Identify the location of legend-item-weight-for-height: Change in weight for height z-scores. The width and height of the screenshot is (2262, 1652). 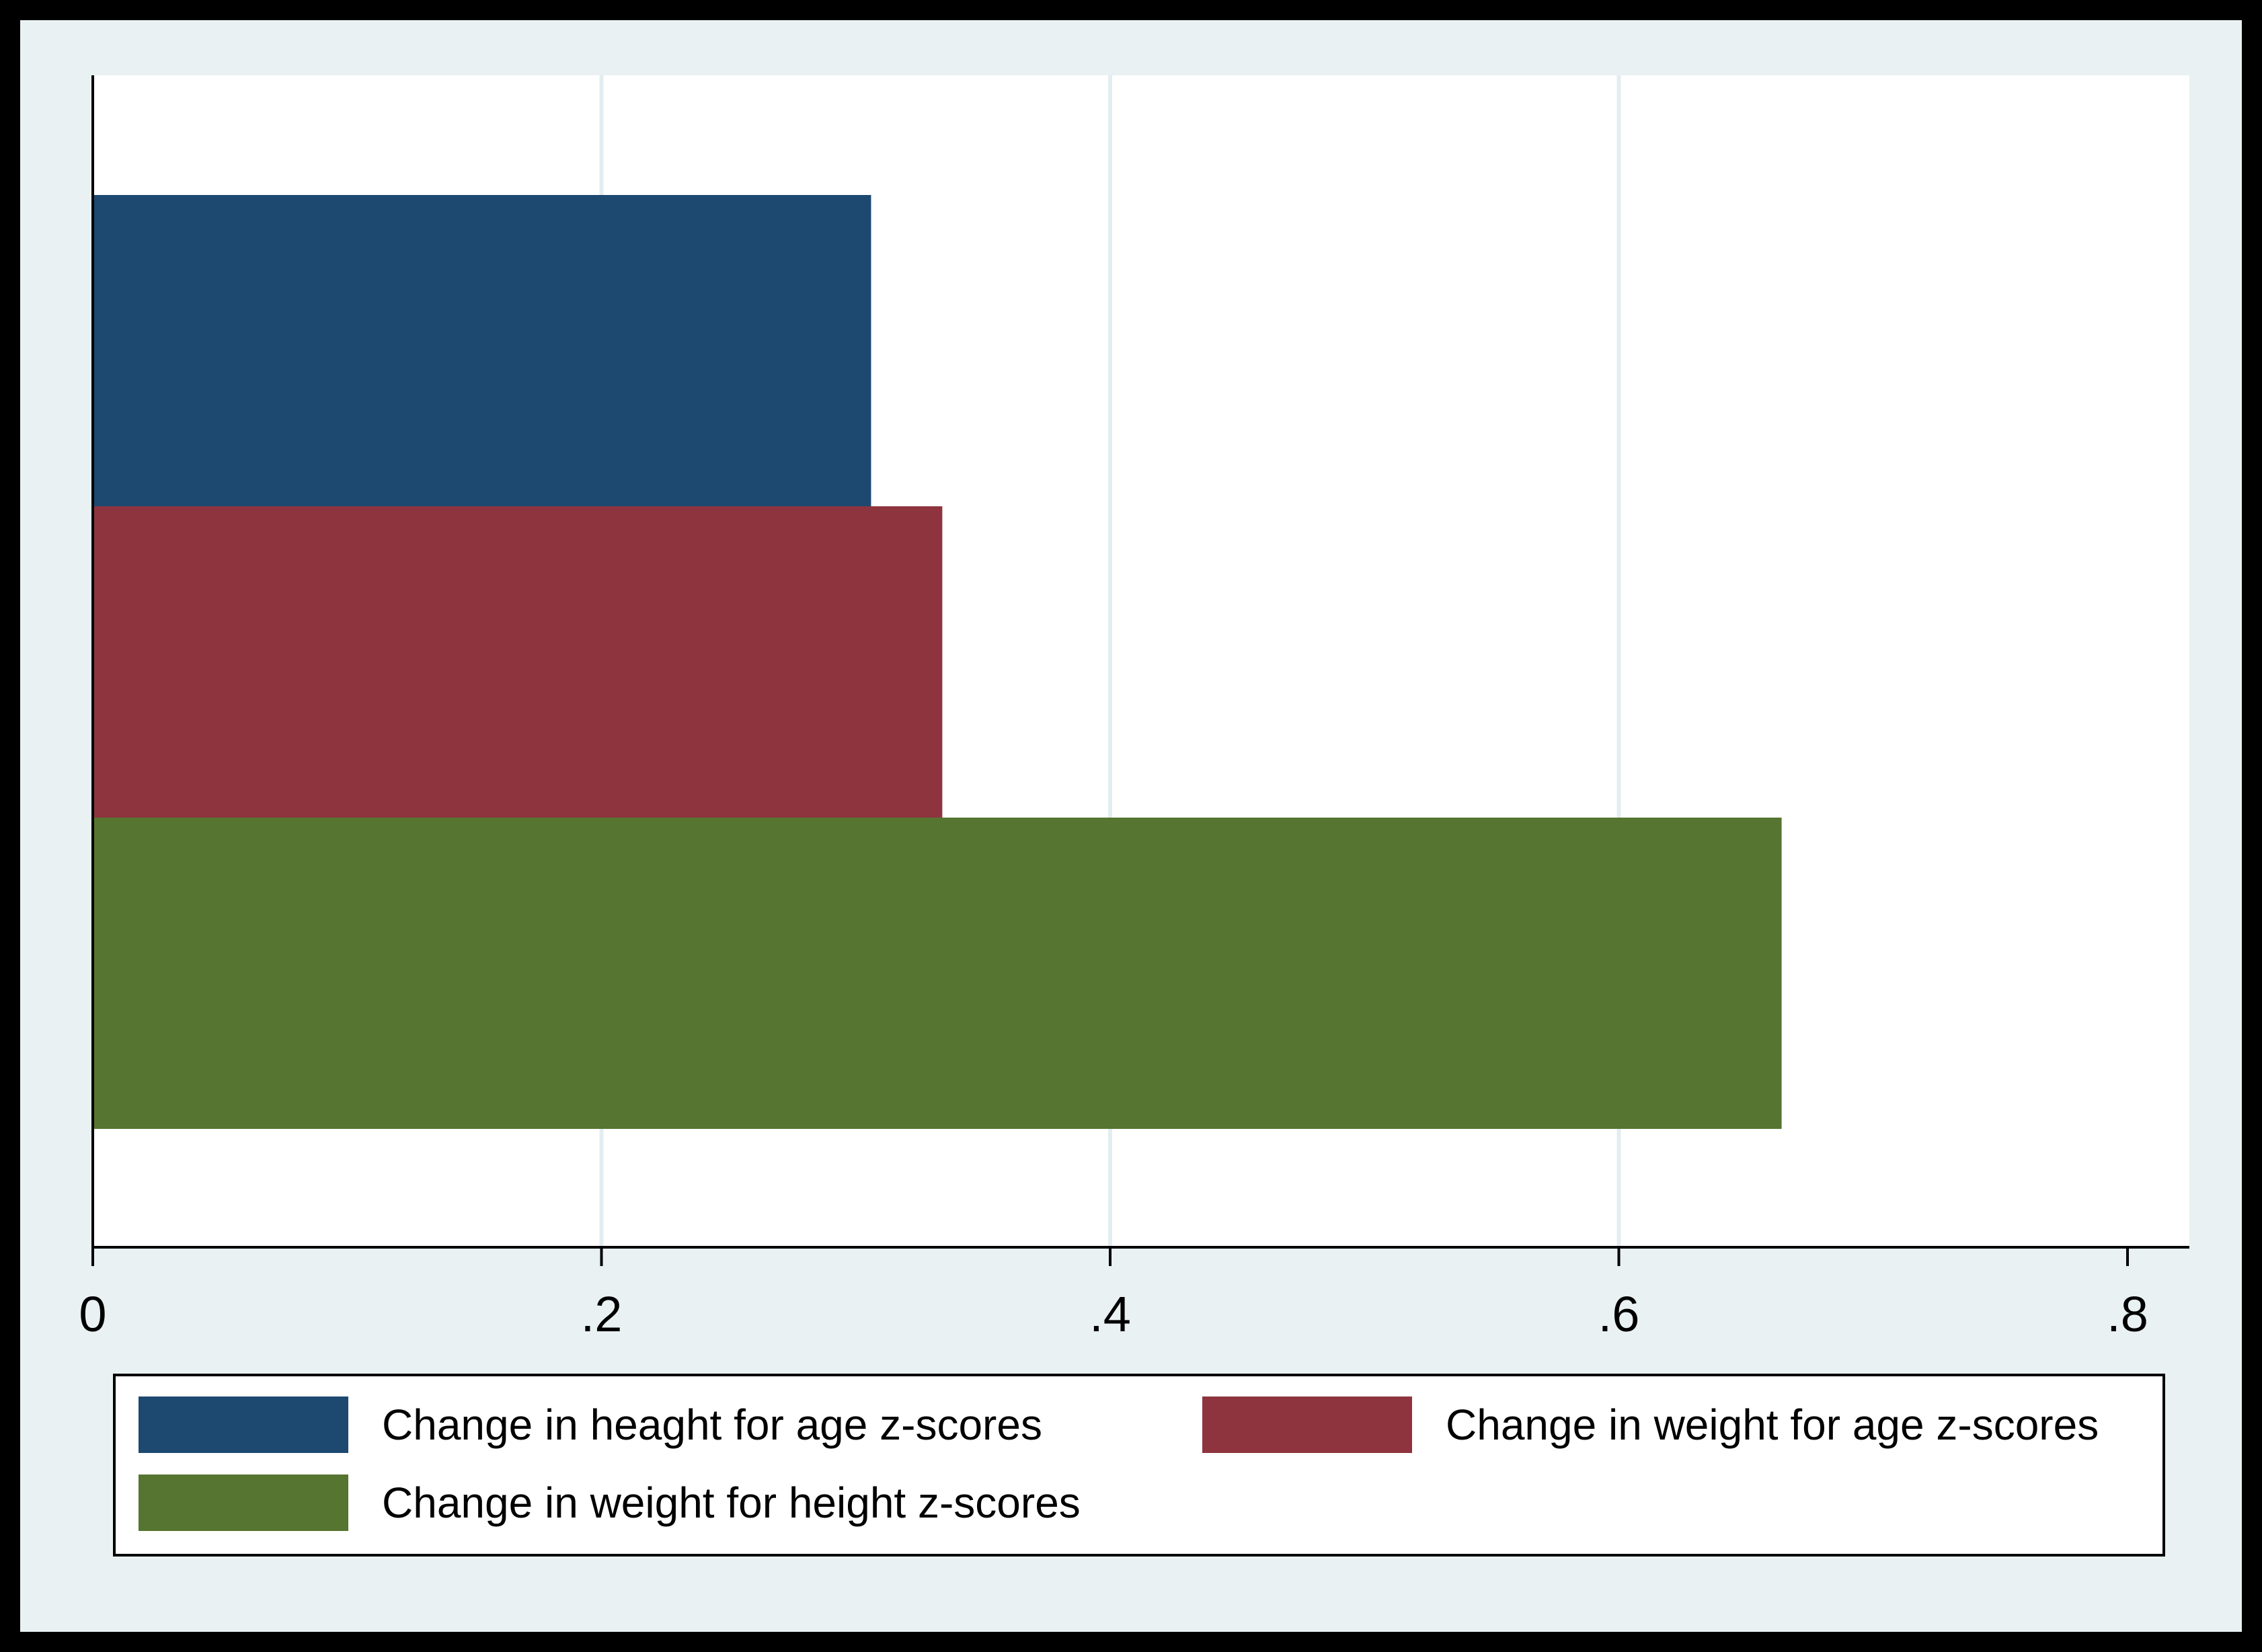
(610, 1502).